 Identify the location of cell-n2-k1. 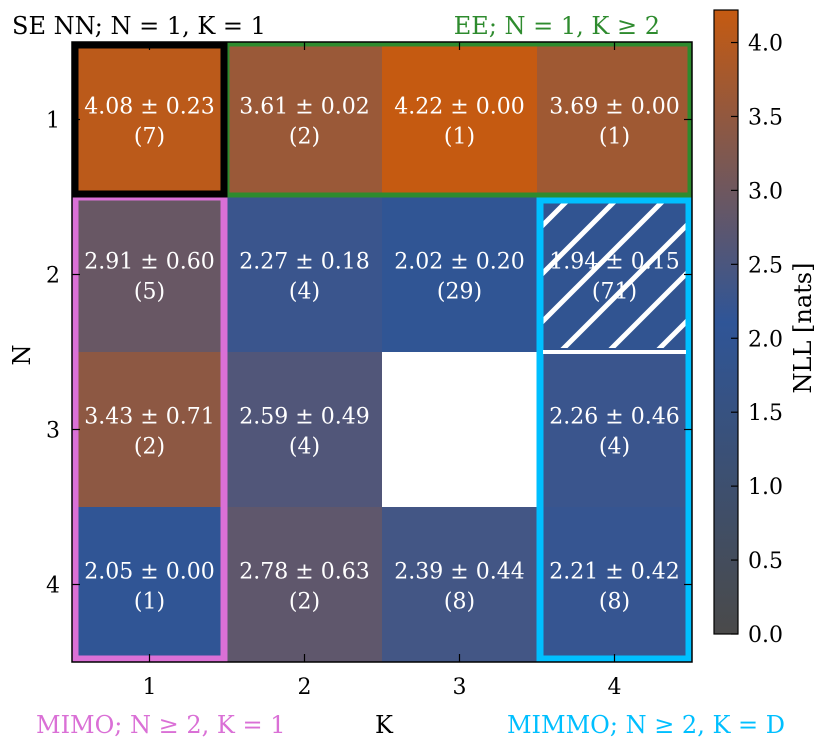
(149, 274).